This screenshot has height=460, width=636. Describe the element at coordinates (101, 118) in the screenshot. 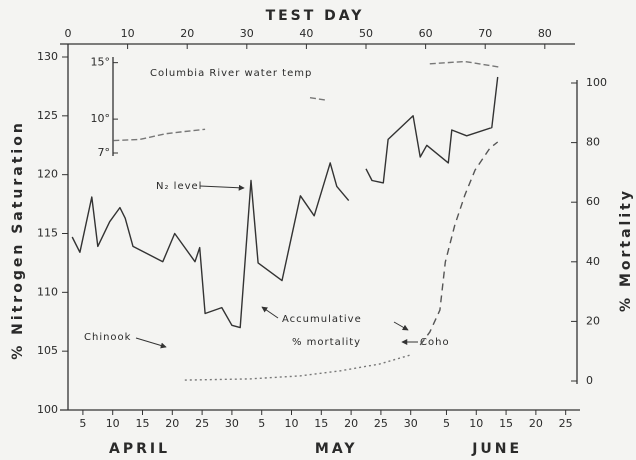

I see `inset-tick-label: 10°` at that location.